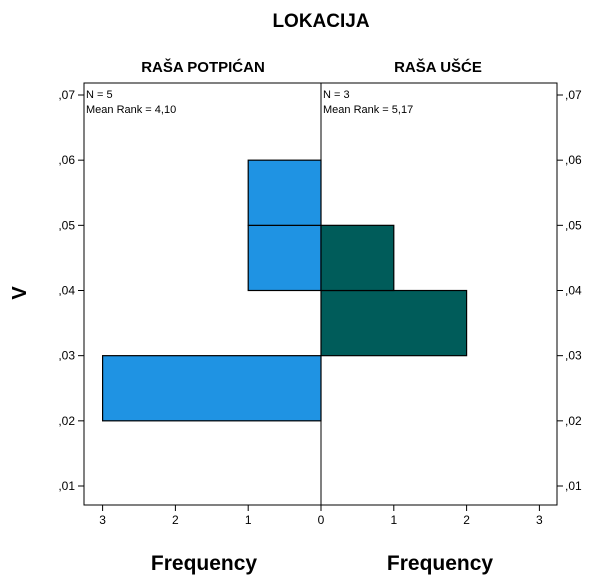 This screenshot has height=580, width=591. Describe the element at coordinates (573, 225) in the screenshot. I see `y-tick-label-right: ,05` at that location.